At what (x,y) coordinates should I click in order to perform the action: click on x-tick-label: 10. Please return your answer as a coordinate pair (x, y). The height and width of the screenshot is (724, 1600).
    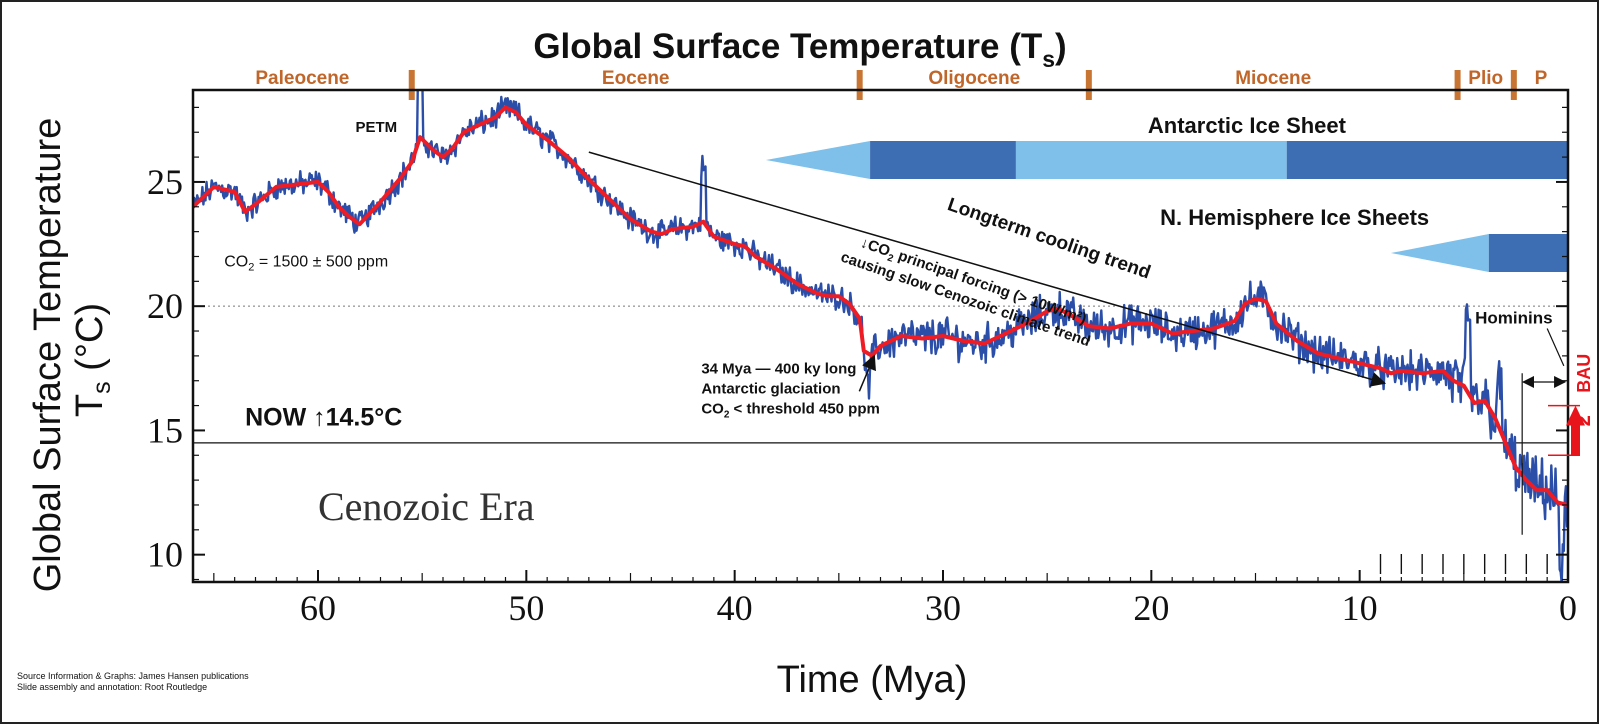
    Looking at the image, I should click on (1360, 608).